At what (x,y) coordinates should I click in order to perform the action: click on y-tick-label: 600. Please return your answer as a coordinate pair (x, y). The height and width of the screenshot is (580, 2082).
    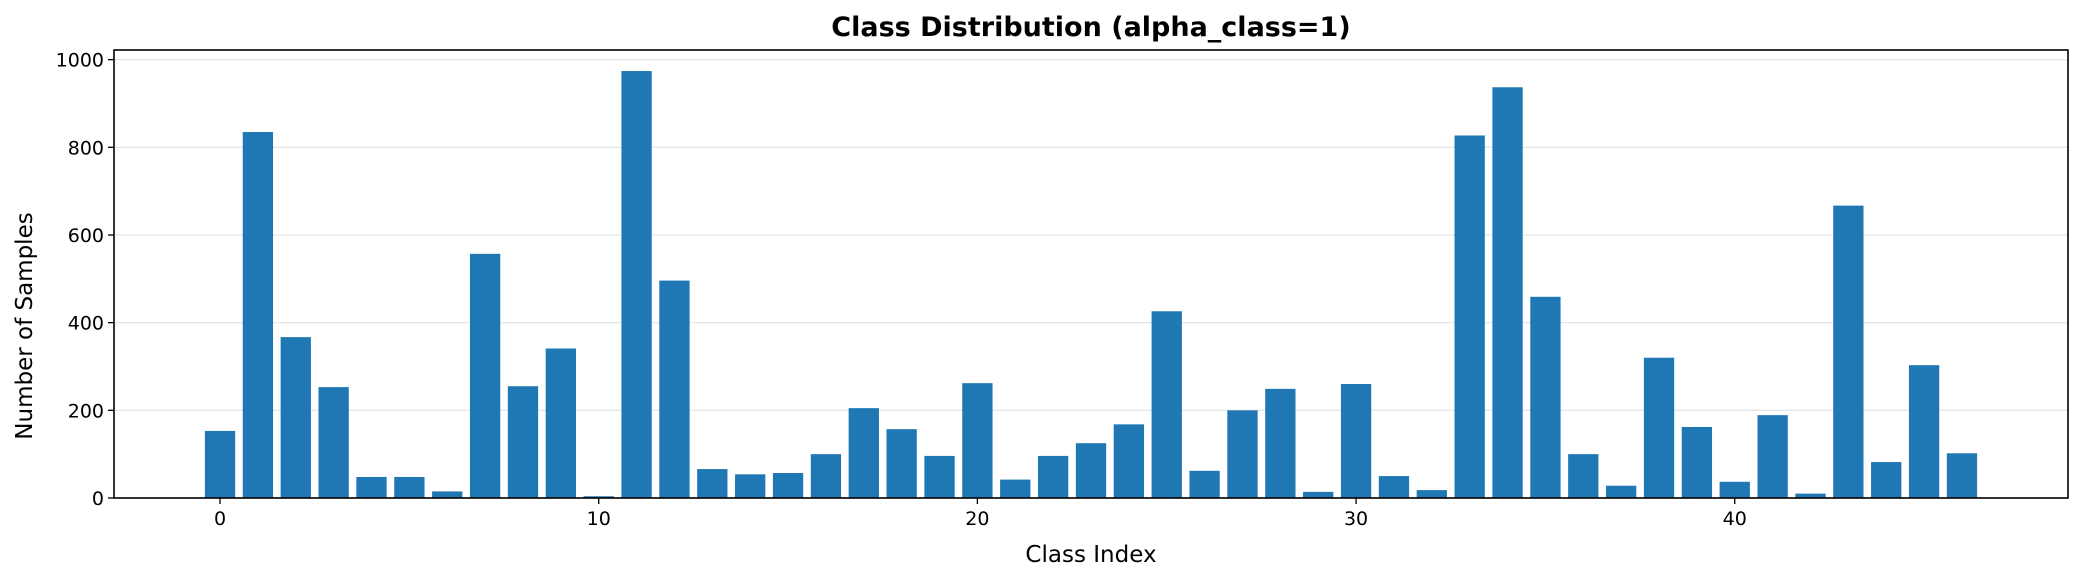
    Looking at the image, I should click on (86, 236).